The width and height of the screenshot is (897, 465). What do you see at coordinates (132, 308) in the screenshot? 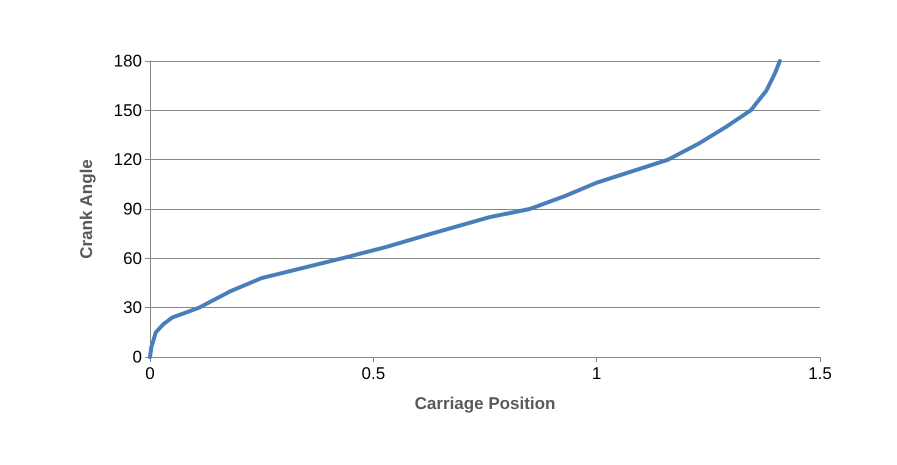
I see `y-tick-label: 30` at bounding box center [132, 308].